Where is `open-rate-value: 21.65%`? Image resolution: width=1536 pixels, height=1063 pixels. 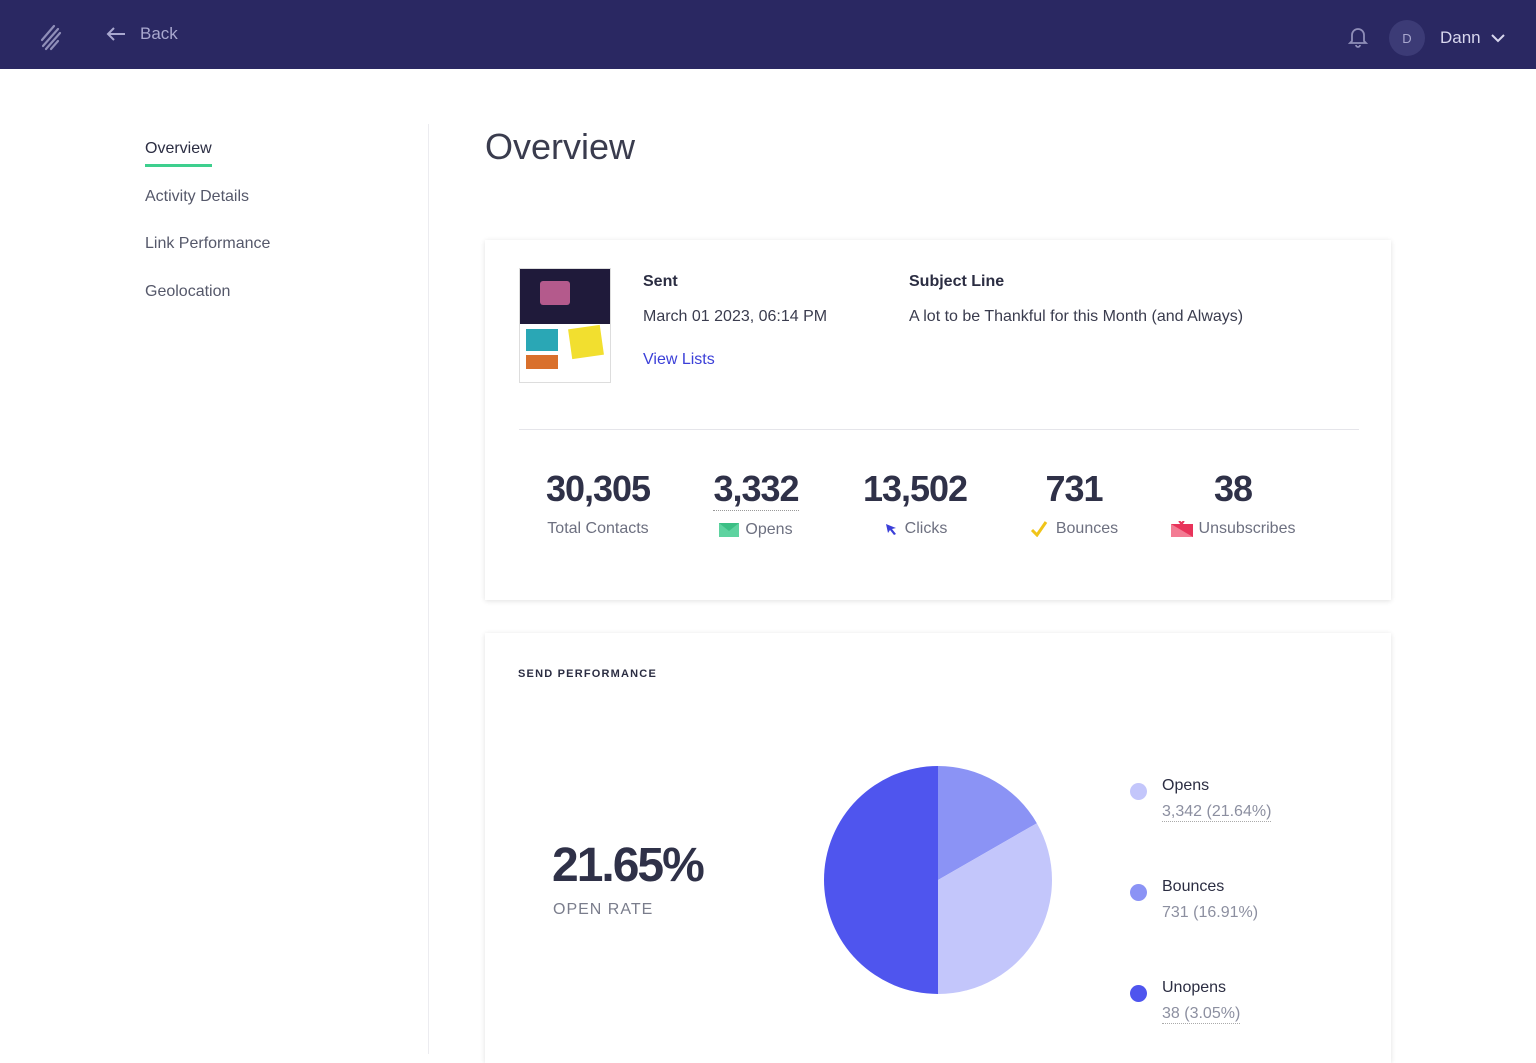 open-rate-value: 21.65% is located at coordinates (628, 865).